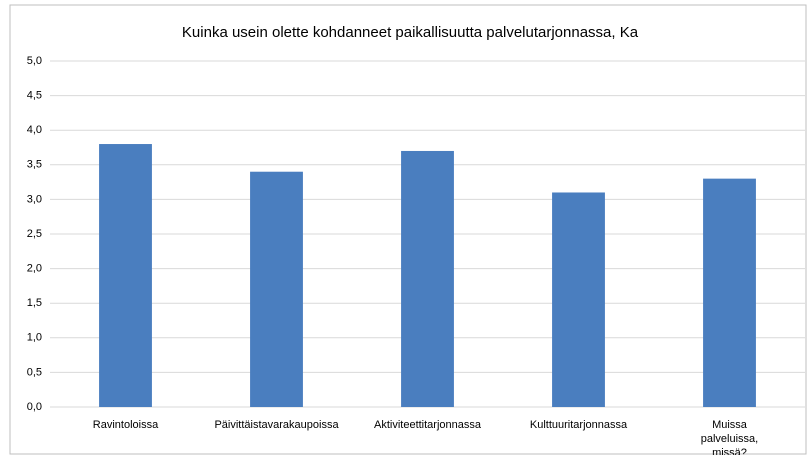 Image resolution: width=810 pixels, height=455 pixels. What do you see at coordinates (34, 269) in the screenshot?
I see `y-tick-label: 2,0` at bounding box center [34, 269].